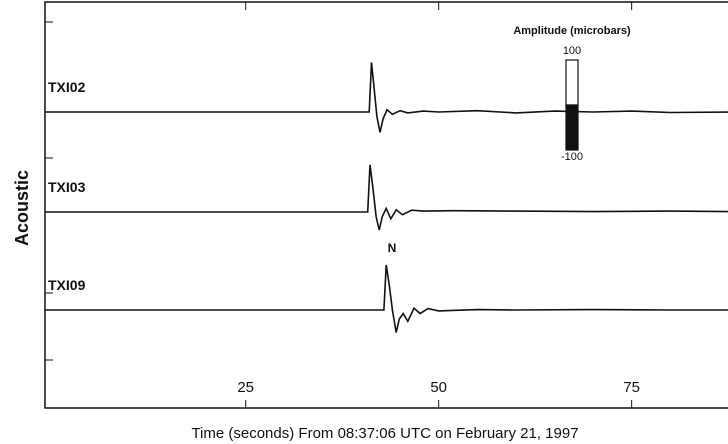 The width and height of the screenshot is (728, 444). Describe the element at coordinates (572, 51) in the screenshot. I see `scale-tick-label: 100` at that location.